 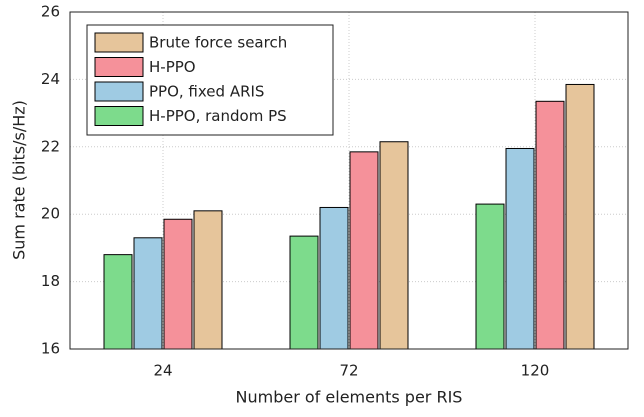 I want to click on y-tick-label: 24, so click(x=50, y=79).